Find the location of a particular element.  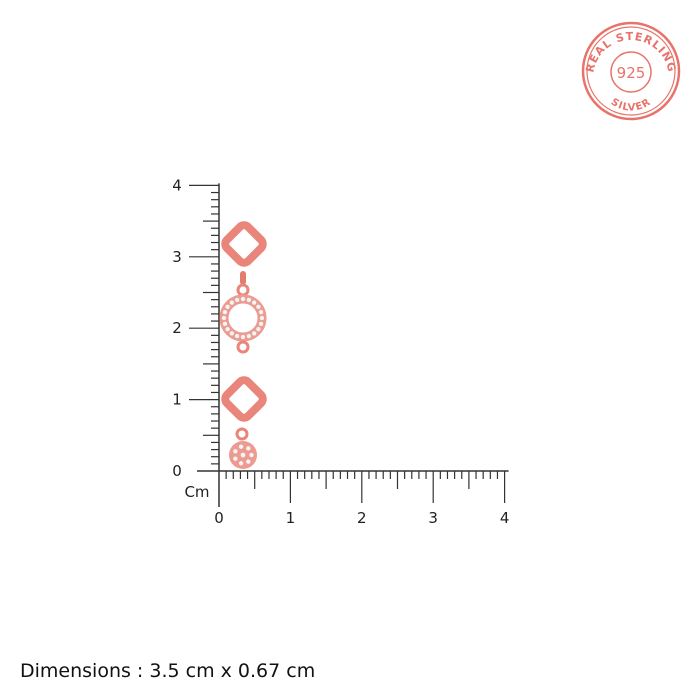

sterling-silver-seal: REAL STERLING 925 SILVER is located at coordinates (631, 71).